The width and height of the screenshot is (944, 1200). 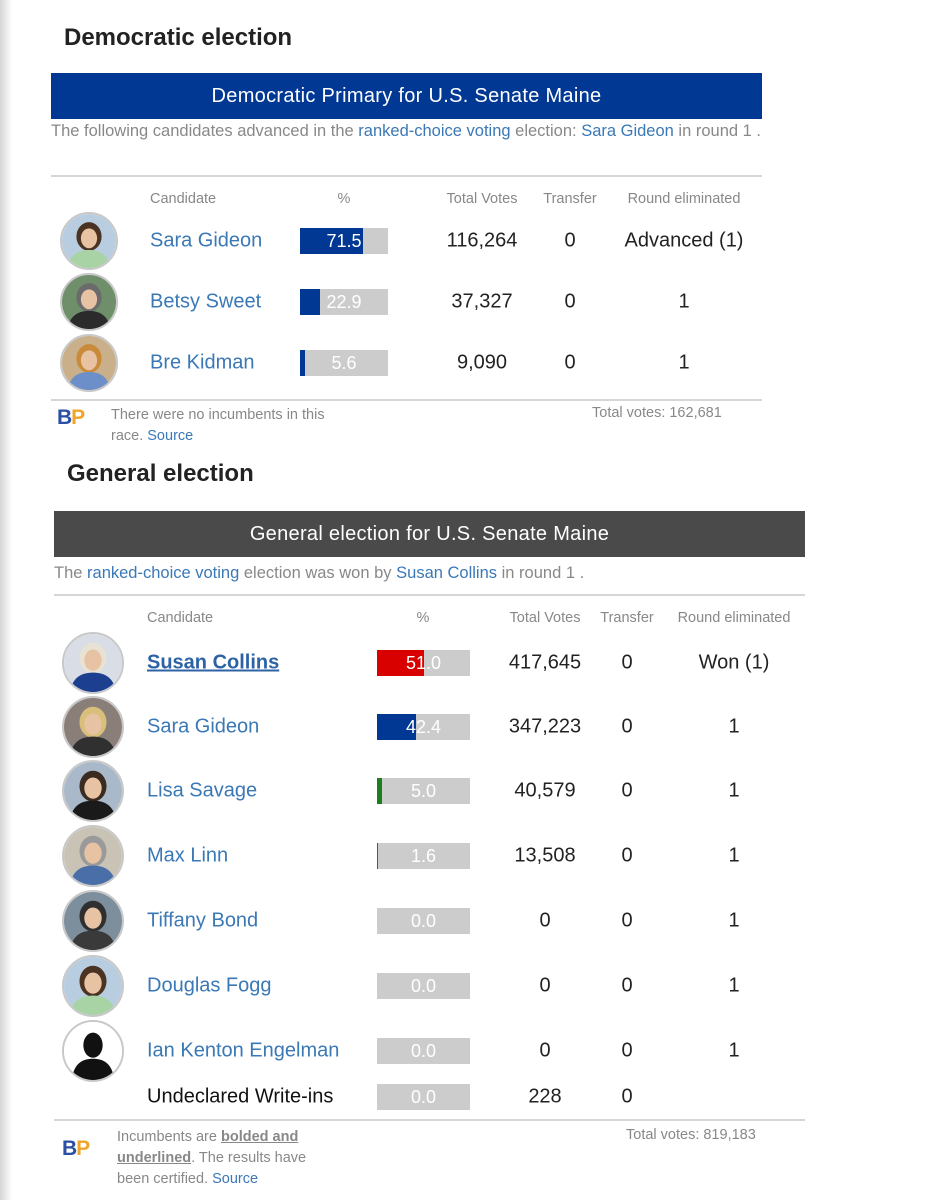 I want to click on race-header-general: General election for U.S. Senate Maine, so click(x=429, y=534).